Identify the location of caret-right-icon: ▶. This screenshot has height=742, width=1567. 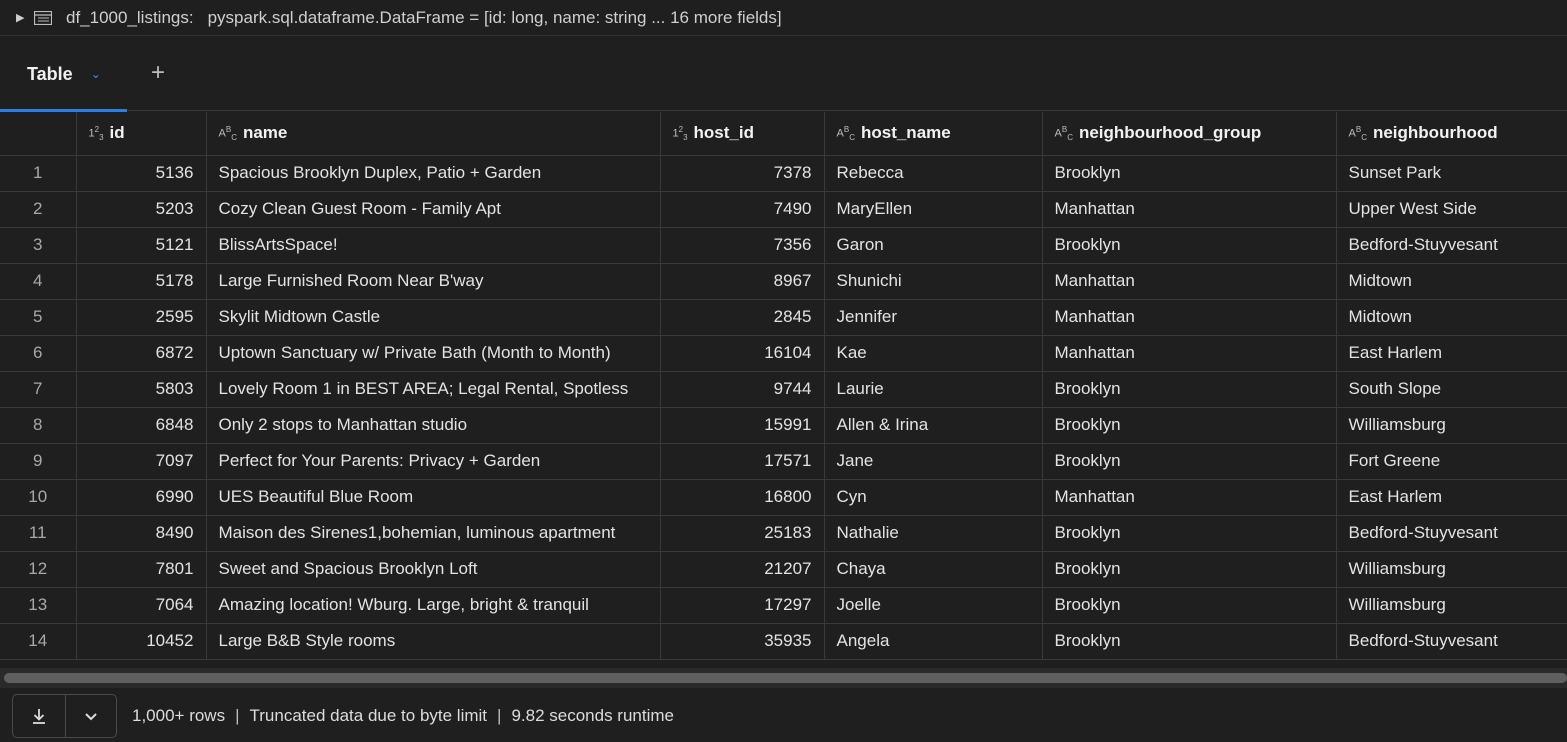
(20, 18).